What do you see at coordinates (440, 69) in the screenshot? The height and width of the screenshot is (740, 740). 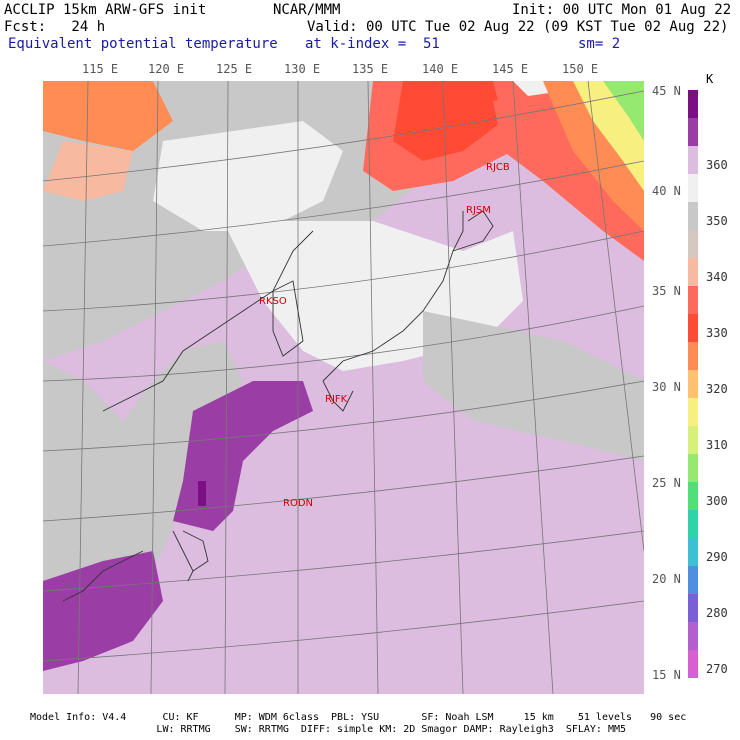 I see `lon-label: 140 E` at bounding box center [440, 69].